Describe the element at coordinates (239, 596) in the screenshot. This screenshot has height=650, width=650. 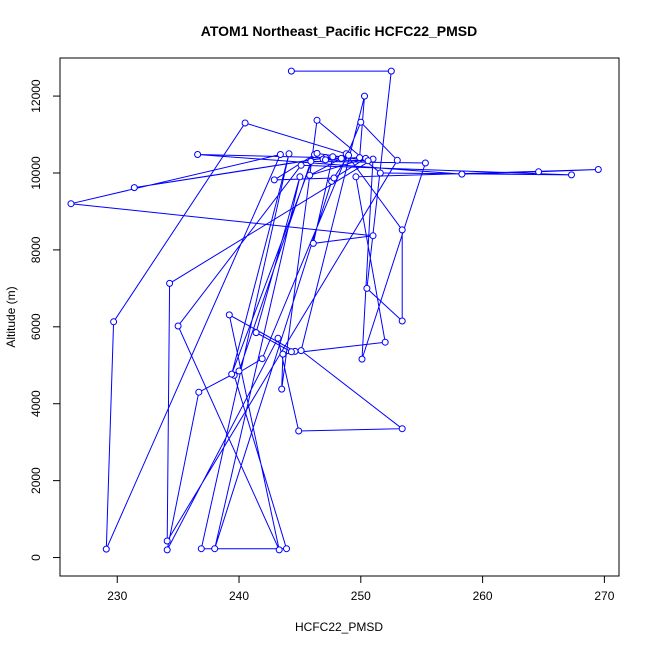
I see `x-tick-label: 240` at that location.